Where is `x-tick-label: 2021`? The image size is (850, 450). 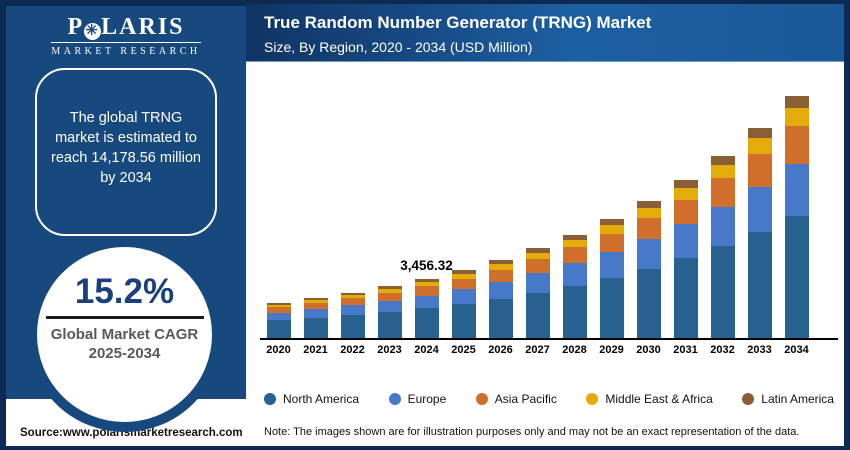
x-tick-label: 2021 is located at coordinates (315, 350).